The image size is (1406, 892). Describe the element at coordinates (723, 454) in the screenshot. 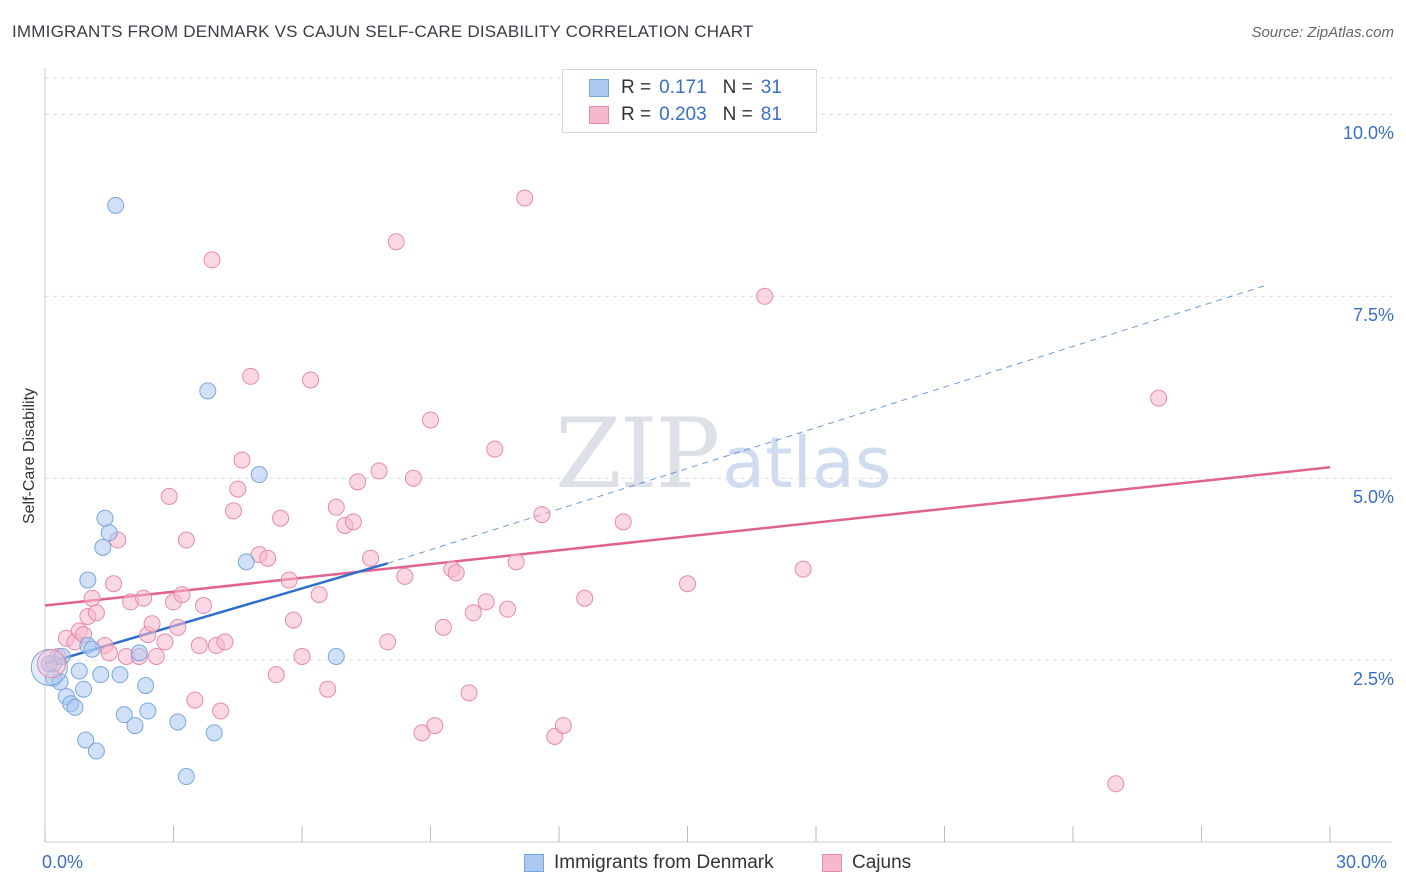

I see `watermark: ZIPatlas` at that location.